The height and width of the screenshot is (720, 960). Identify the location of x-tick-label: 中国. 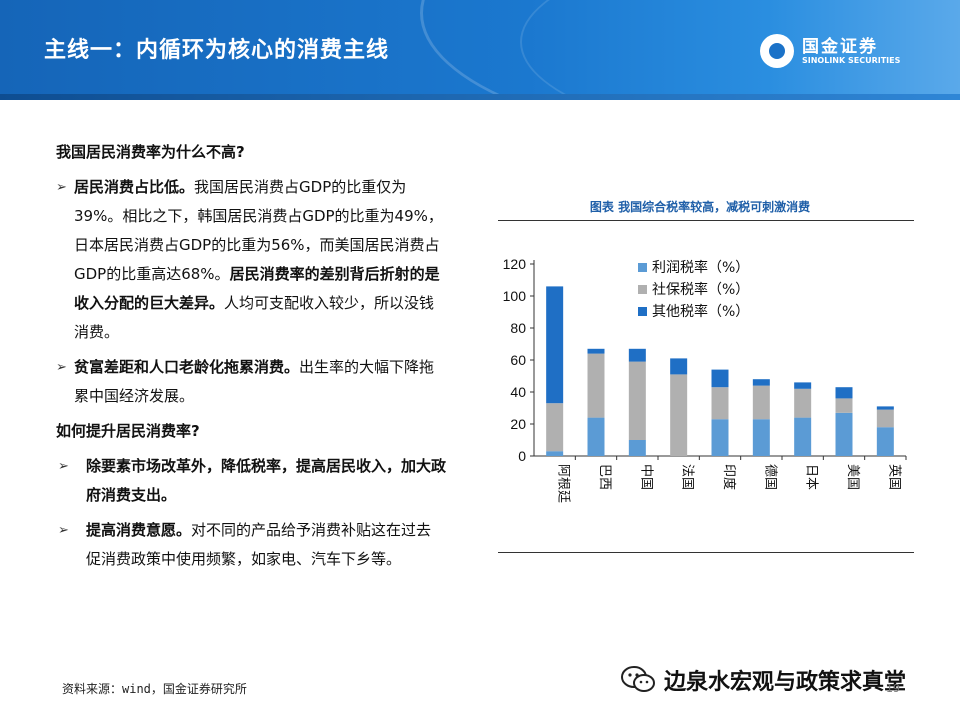
(645, 477).